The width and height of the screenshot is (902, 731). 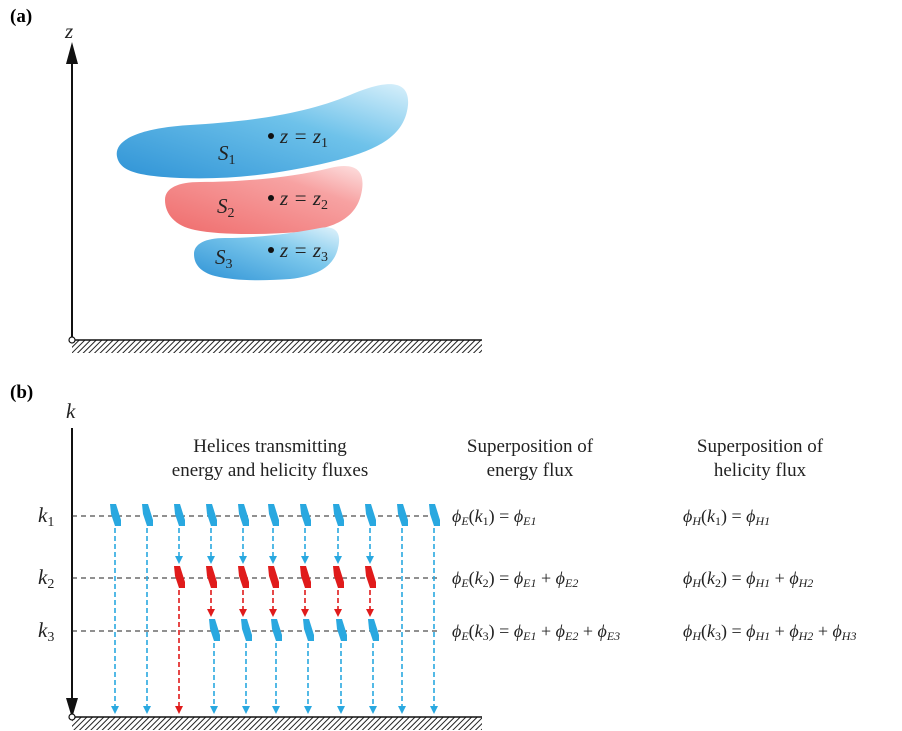 I want to click on helicity-eq-2: ϕH(k2) = ϕH1​ + ϕH2​, so click(x=748, y=579).